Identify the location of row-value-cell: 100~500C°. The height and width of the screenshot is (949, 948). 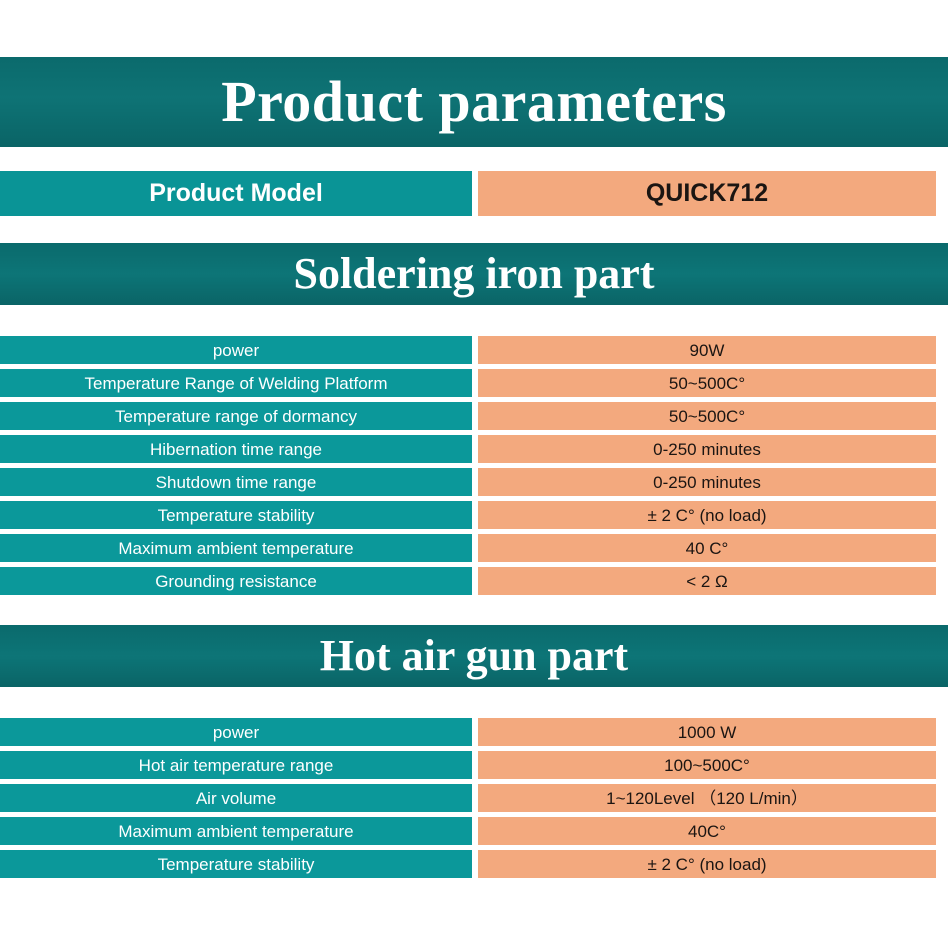
(707, 765).